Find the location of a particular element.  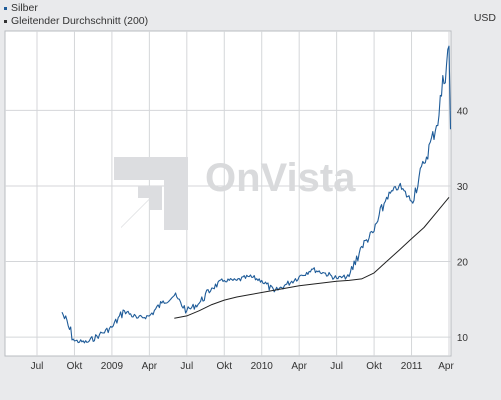

unit-label: USD is located at coordinates (484, 18).